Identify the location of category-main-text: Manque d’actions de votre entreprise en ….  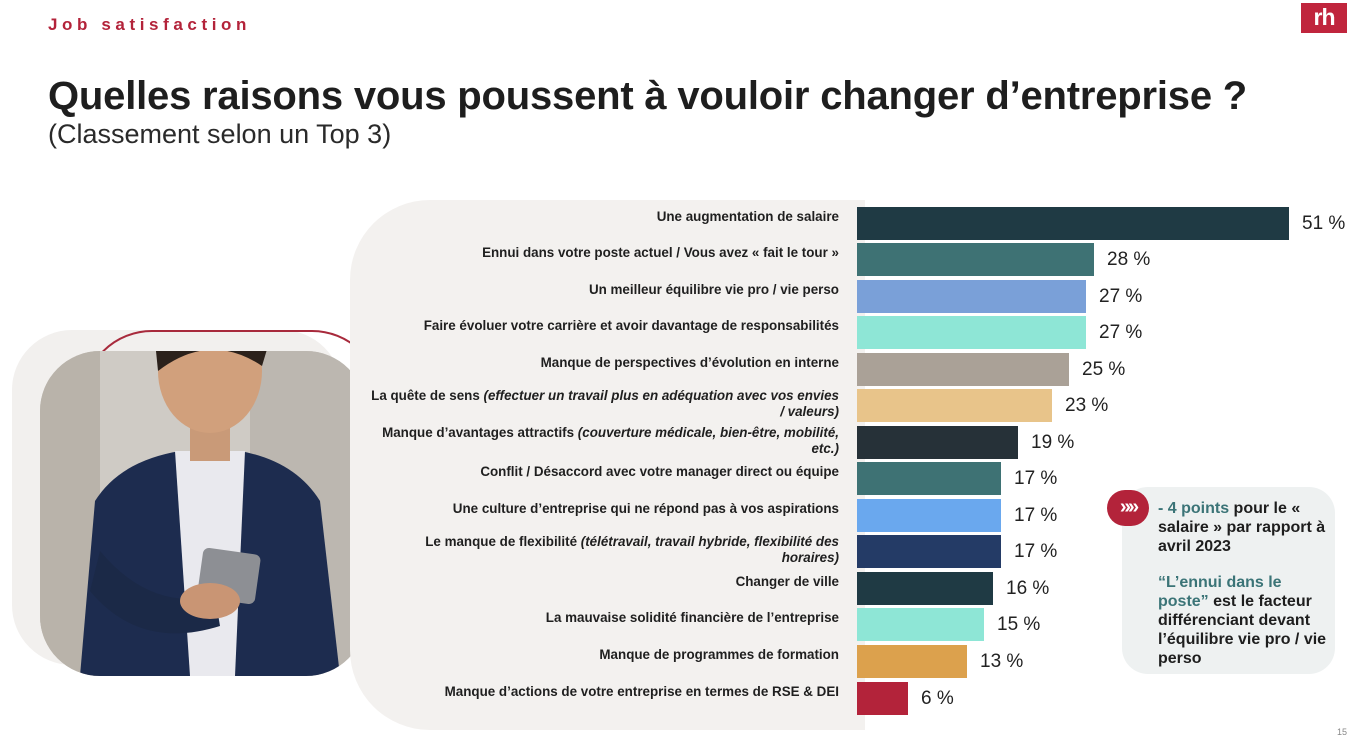
(641, 691).